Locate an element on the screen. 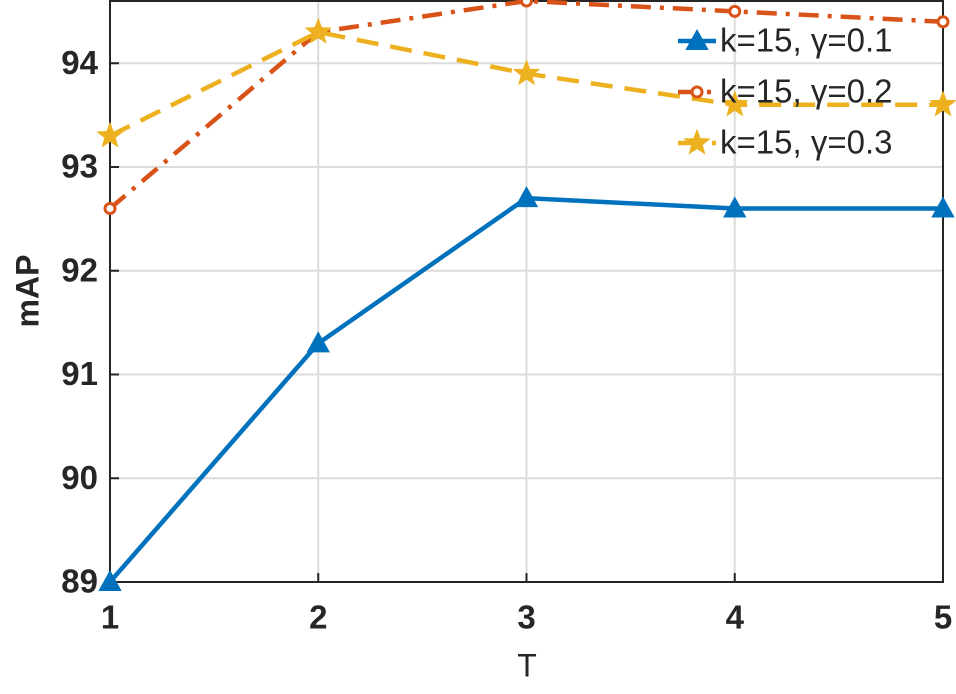 The image size is (956, 694). x-tick-label: 4 is located at coordinates (735, 617).